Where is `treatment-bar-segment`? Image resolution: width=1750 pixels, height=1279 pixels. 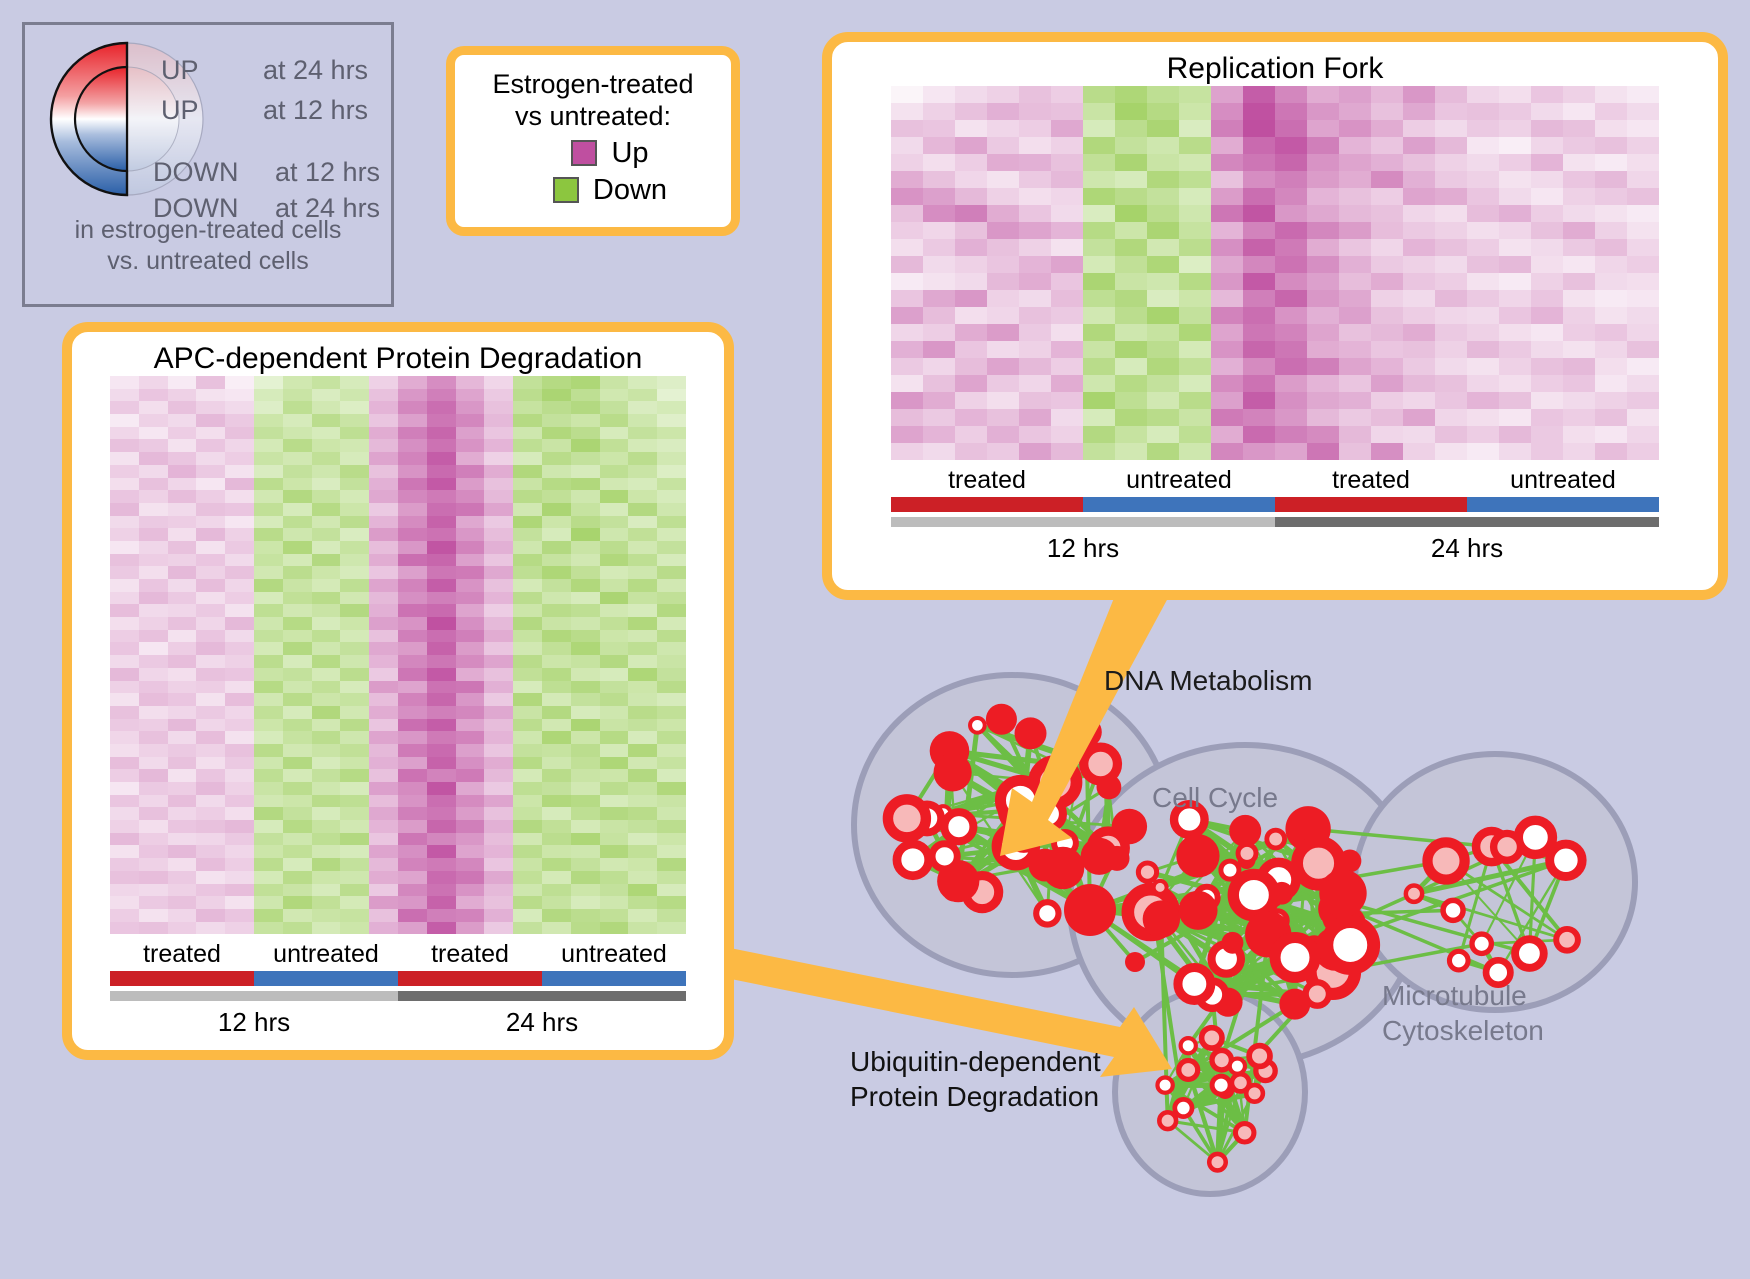 treatment-bar-segment is located at coordinates (182, 979).